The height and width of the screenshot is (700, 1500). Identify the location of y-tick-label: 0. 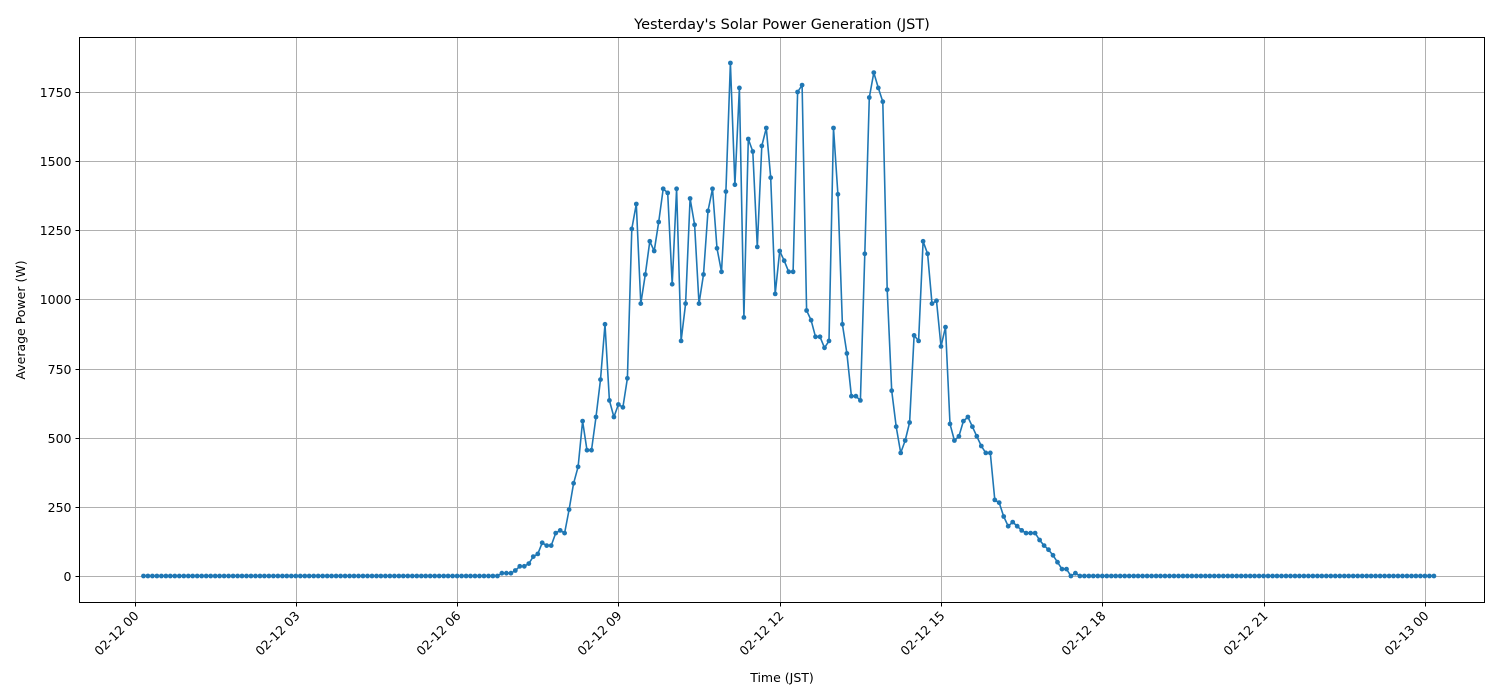
(68, 576).